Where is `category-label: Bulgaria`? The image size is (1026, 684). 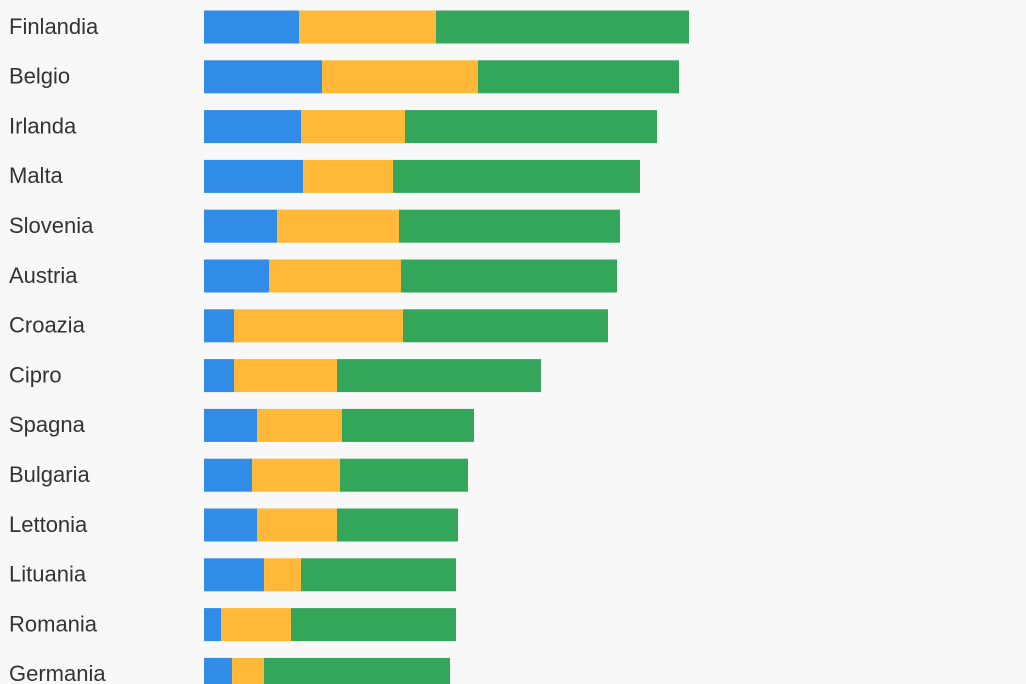 category-label: Bulgaria is located at coordinates (49, 474).